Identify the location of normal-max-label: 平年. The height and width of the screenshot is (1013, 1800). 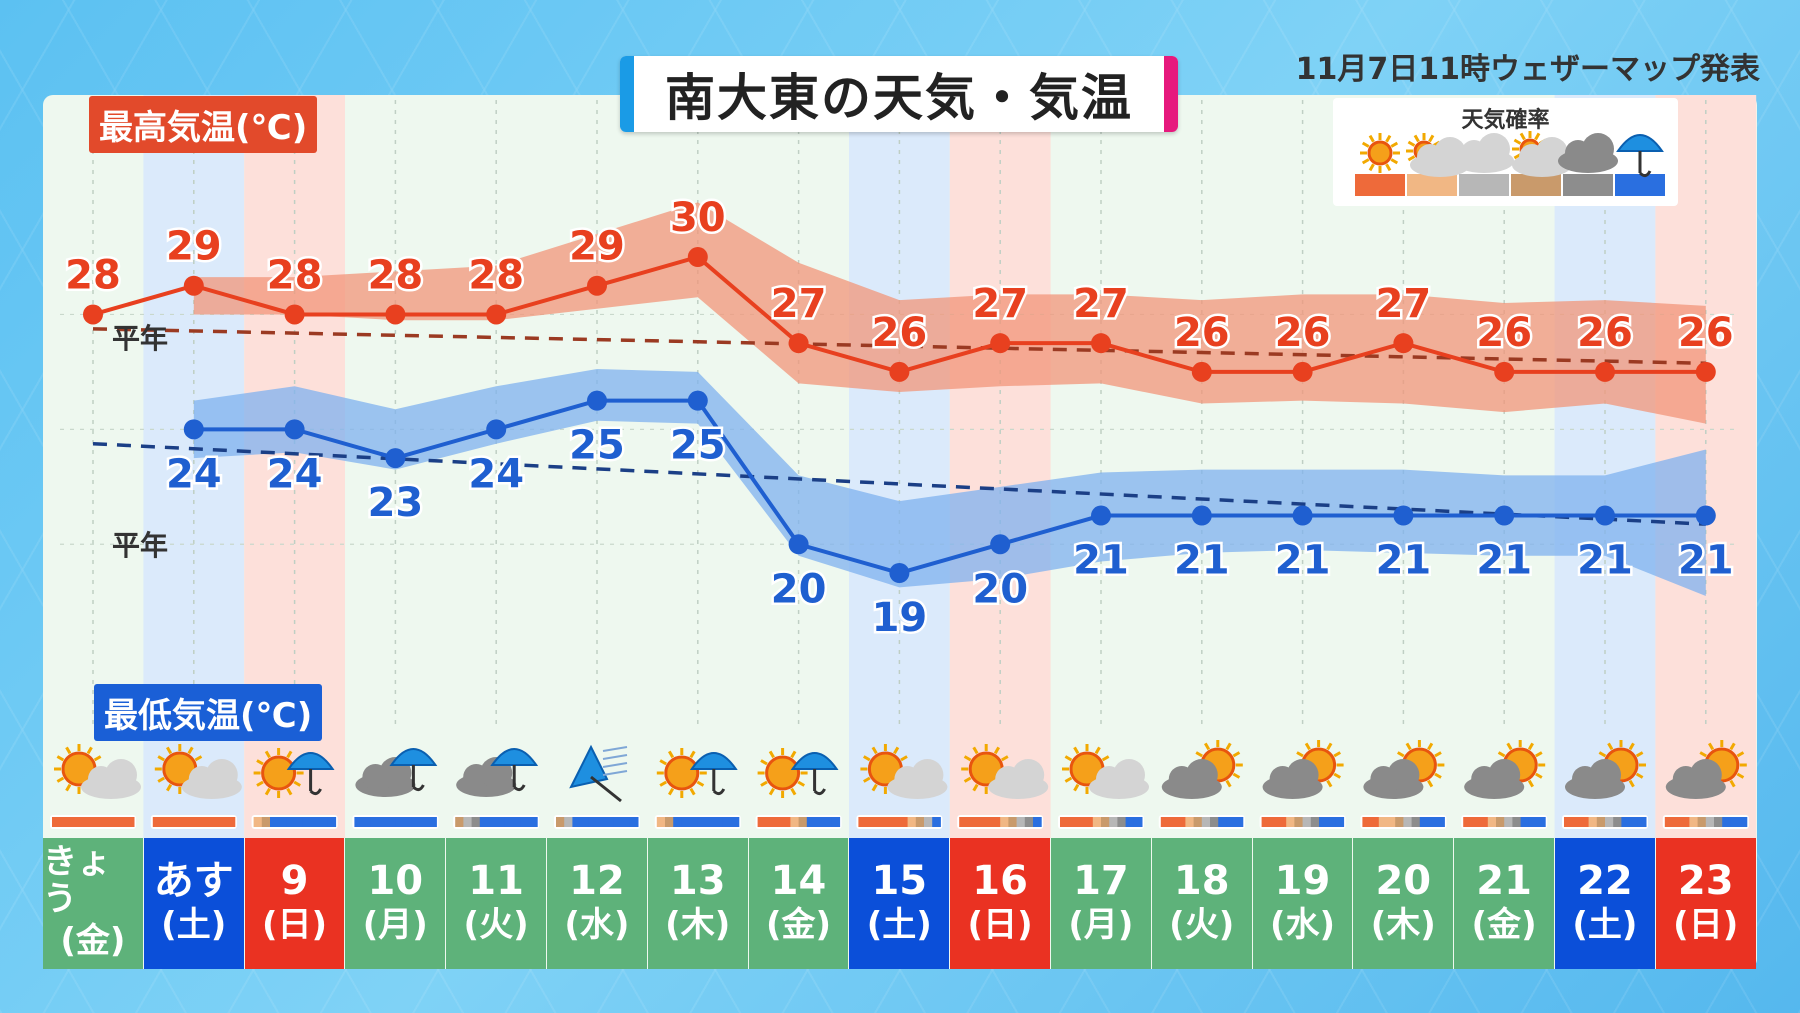
(140, 338).